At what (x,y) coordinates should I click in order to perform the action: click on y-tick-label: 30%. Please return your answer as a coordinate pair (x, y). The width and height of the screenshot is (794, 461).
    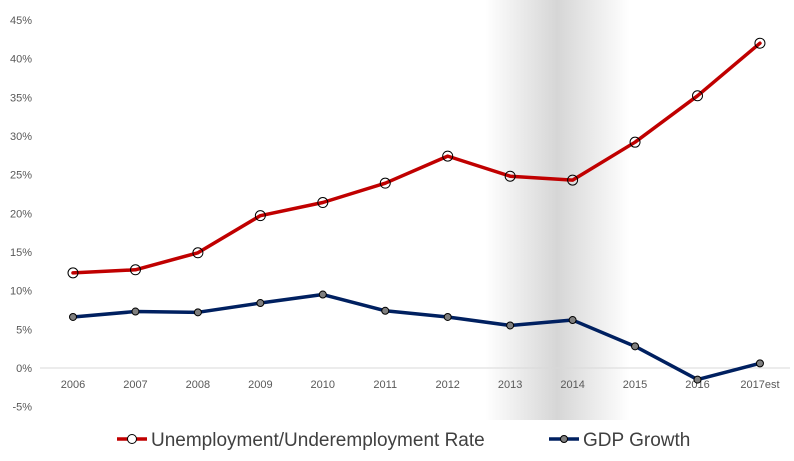
    Looking at the image, I should click on (21, 137).